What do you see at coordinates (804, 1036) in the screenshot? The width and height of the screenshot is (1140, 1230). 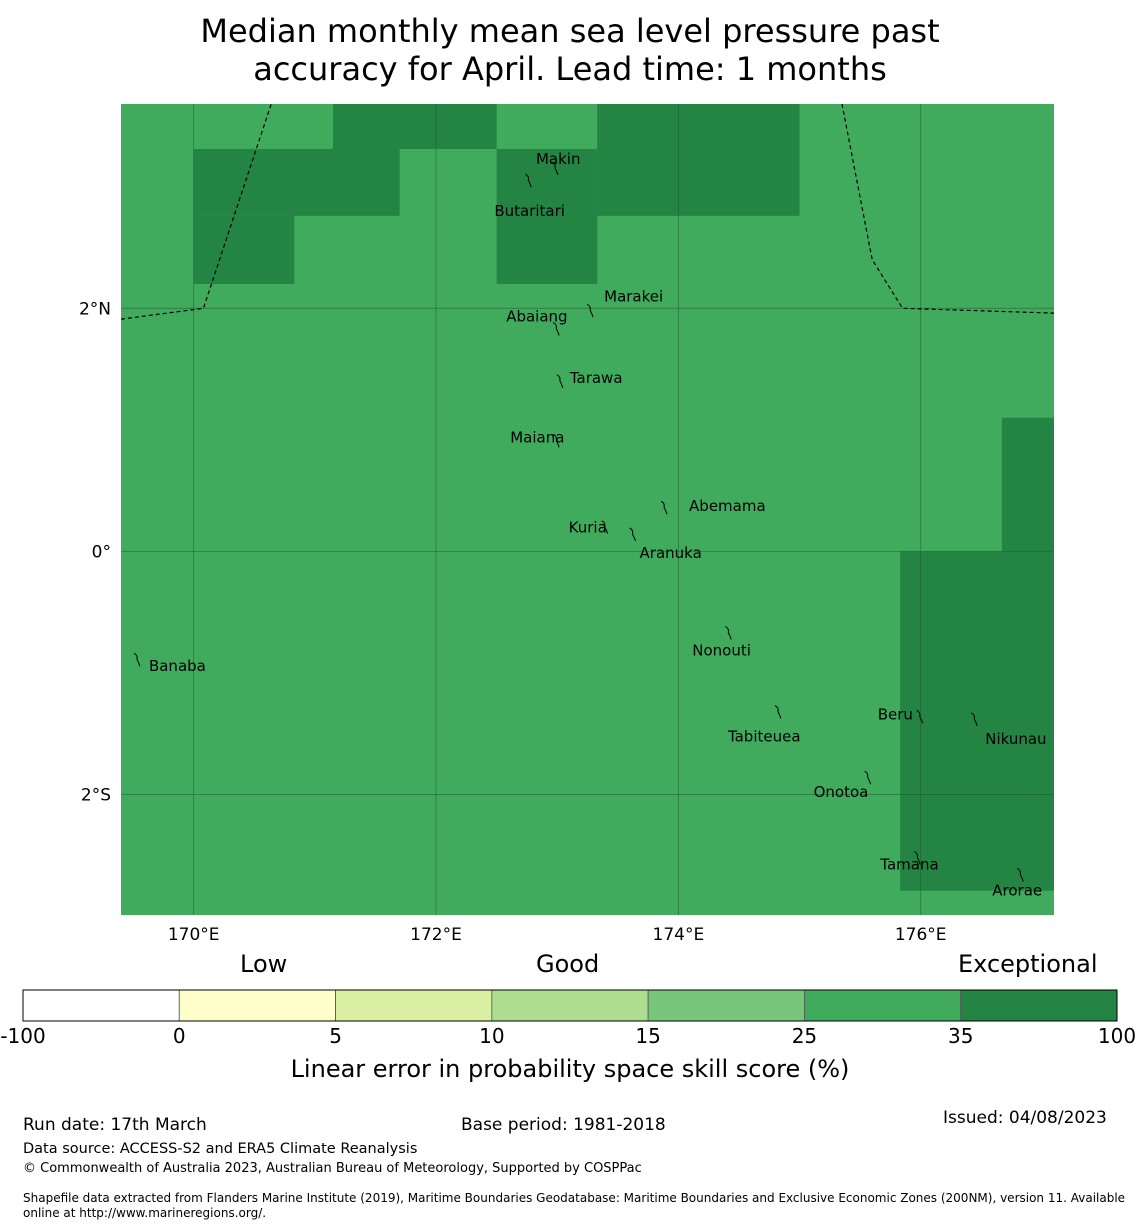 I see `colorbar-tick-label: 25` at bounding box center [804, 1036].